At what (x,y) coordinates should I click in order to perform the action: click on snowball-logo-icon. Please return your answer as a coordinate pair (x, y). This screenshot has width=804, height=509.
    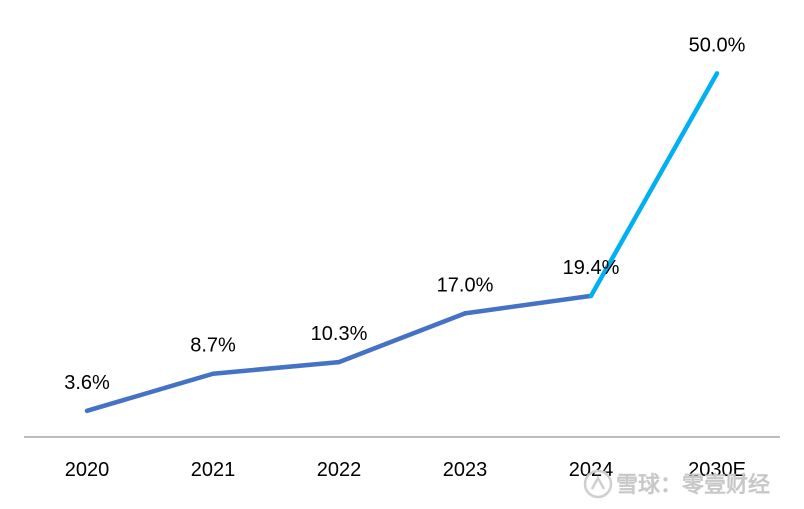
    Looking at the image, I should click on (598, 484).